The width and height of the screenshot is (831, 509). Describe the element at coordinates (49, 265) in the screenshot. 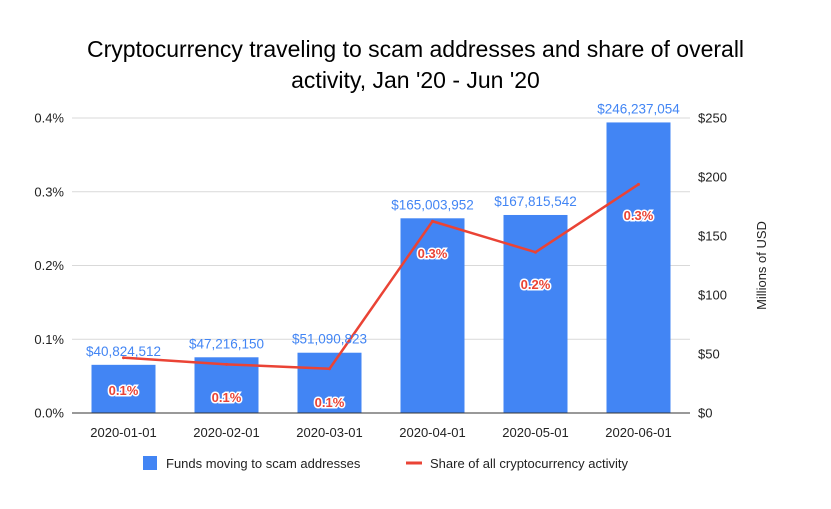

I see `y-left-tick-label: 0.2%` at that location.